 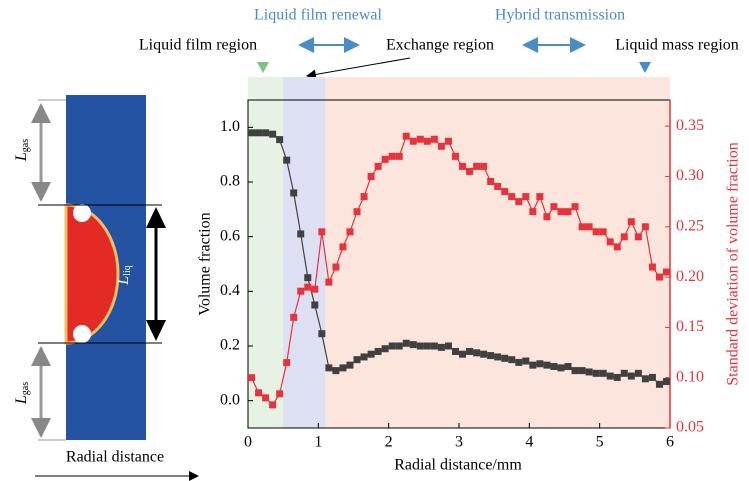 What do you see at coordinates (690, 427) in the screenshot?
I see `y2-tick-label: 0.05` at bounding box center [690, 427].